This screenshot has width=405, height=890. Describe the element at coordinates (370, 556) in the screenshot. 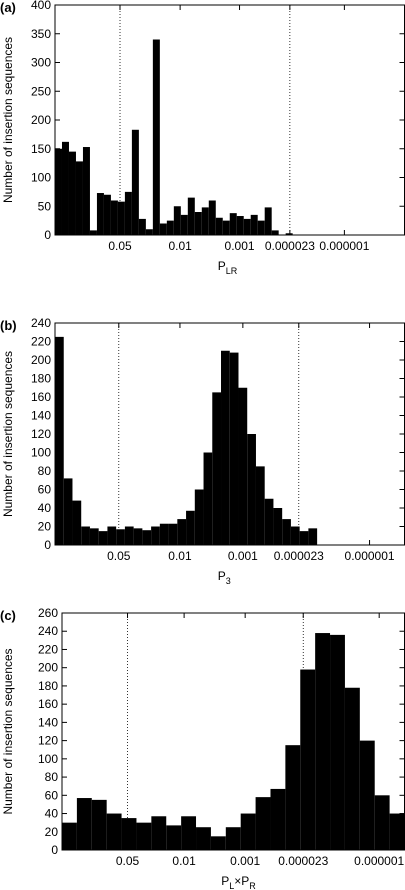

I see `x-tick-label: 0.000001` at that location.